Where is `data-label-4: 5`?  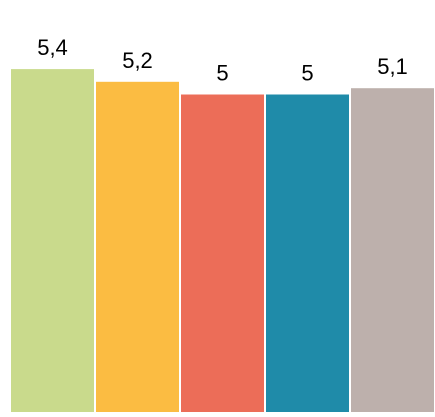
data-label-4: 5 is located at coordinates (307, 73).